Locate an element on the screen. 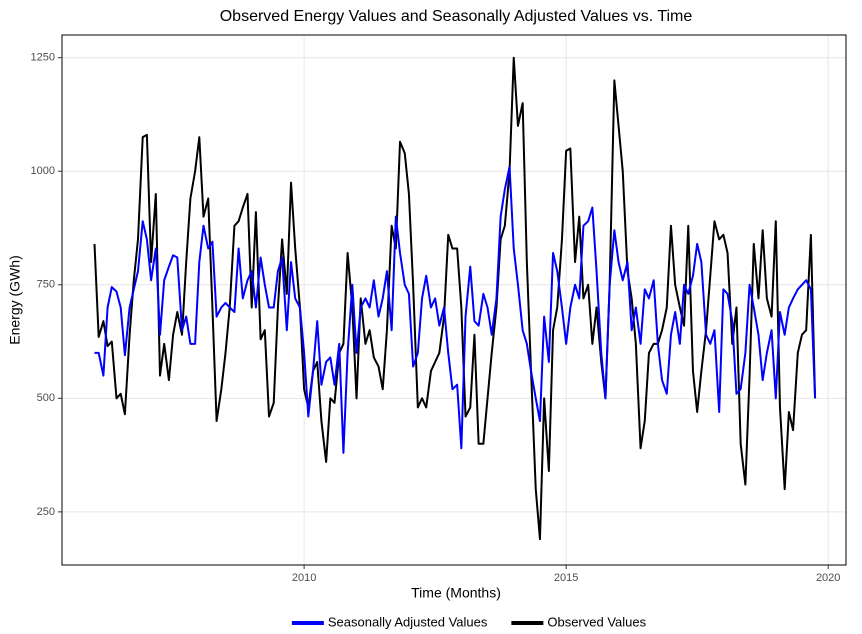 The image size is (862, 634). legend-label: Observed Values is located at coordinates (596, 621).